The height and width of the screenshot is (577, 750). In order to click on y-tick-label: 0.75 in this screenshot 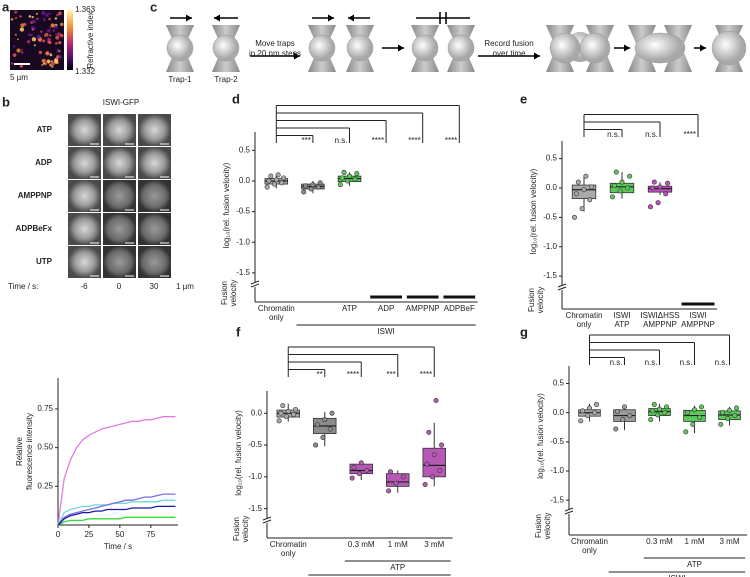, I will do `click(45, 408)`.